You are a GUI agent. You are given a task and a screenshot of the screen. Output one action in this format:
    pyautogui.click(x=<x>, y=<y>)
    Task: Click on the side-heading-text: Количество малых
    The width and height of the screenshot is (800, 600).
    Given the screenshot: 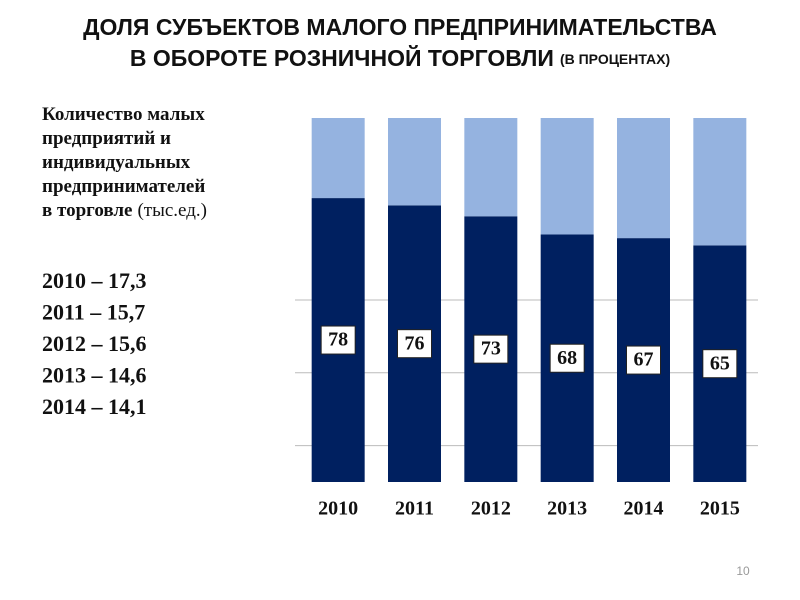 What is the action you would take?
    pyautogui.click(x=123, y=114)
    